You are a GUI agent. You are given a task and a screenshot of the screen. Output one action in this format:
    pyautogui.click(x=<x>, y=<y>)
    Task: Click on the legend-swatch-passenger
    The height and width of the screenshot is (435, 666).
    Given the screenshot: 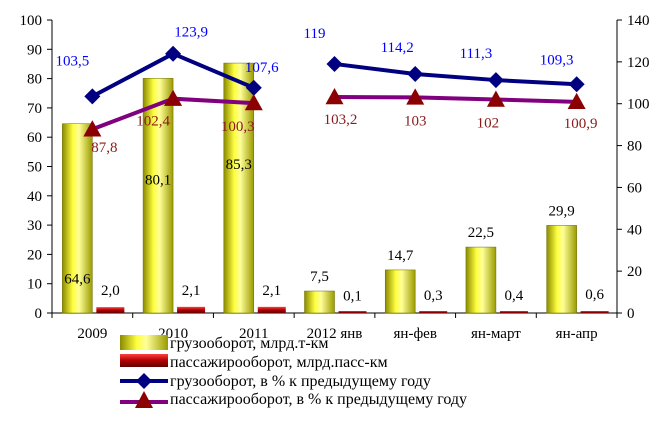 What is the action you would take?
    pyautogui.click(x=144, y=360)
    